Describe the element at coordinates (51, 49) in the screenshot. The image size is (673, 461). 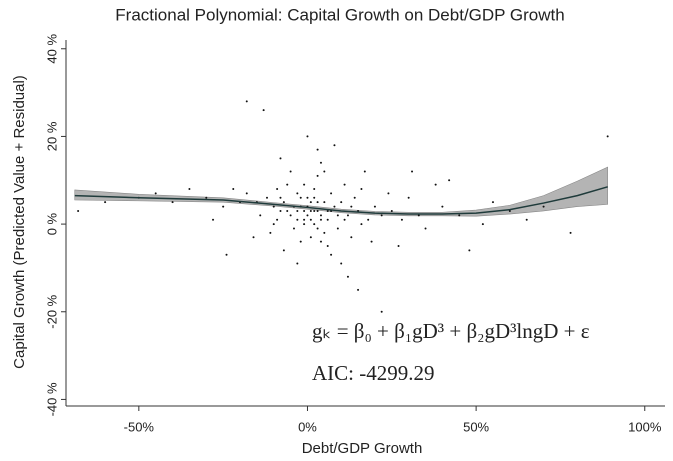
I see `y-tick-label: 40 %` at that location.